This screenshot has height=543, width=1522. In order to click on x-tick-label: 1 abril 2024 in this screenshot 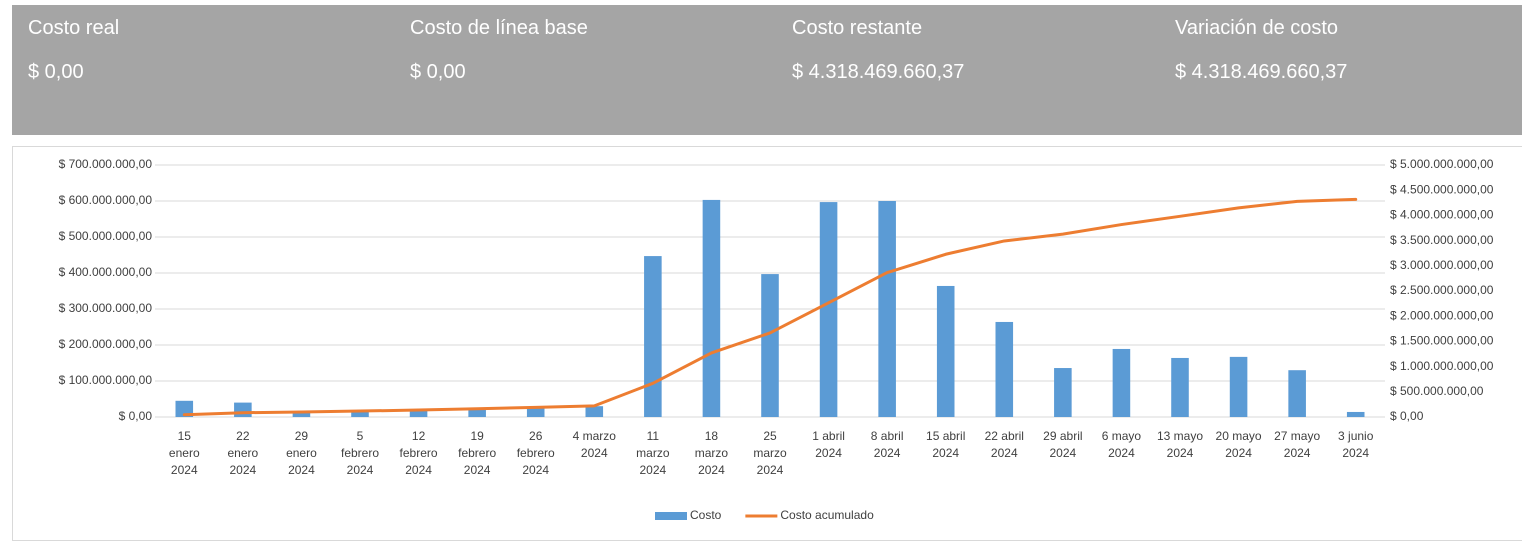, I will do `click(828, 444)`.